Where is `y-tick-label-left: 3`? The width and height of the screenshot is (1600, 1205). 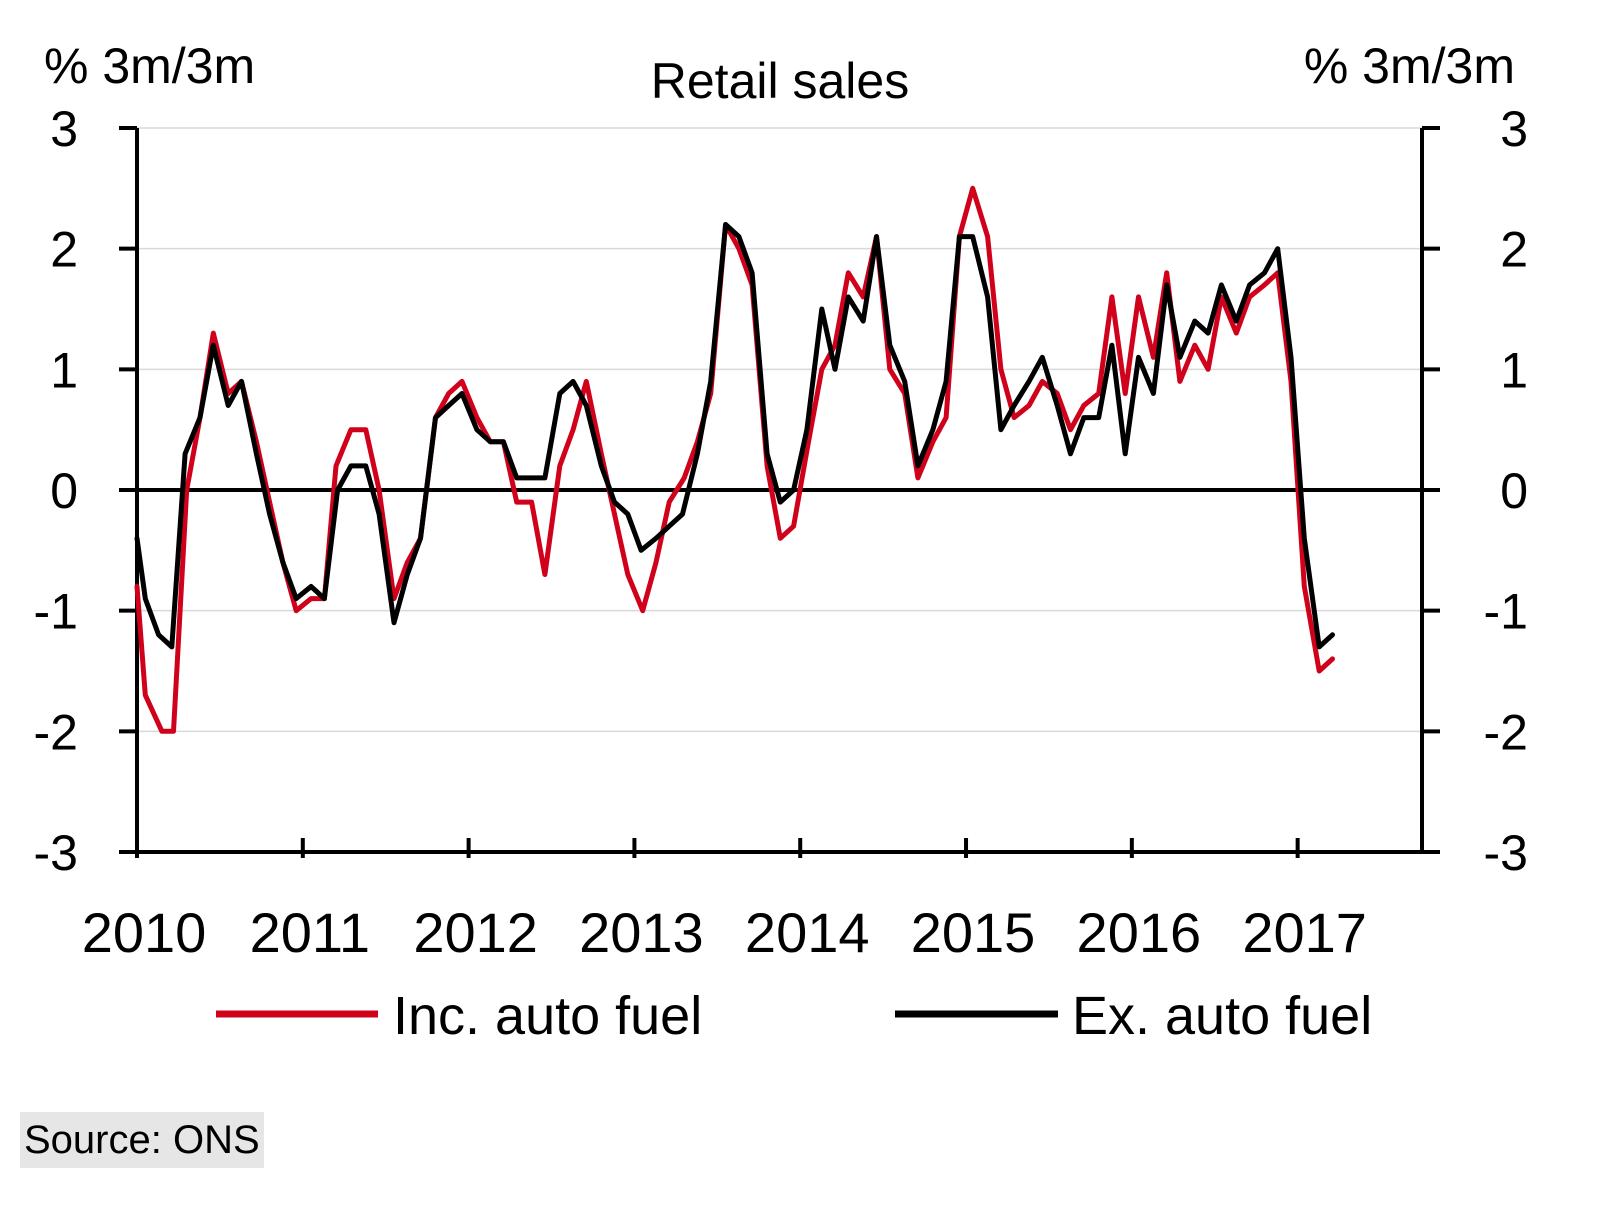 y-tick-label-left: 3 is located at coordinates (64, 129).